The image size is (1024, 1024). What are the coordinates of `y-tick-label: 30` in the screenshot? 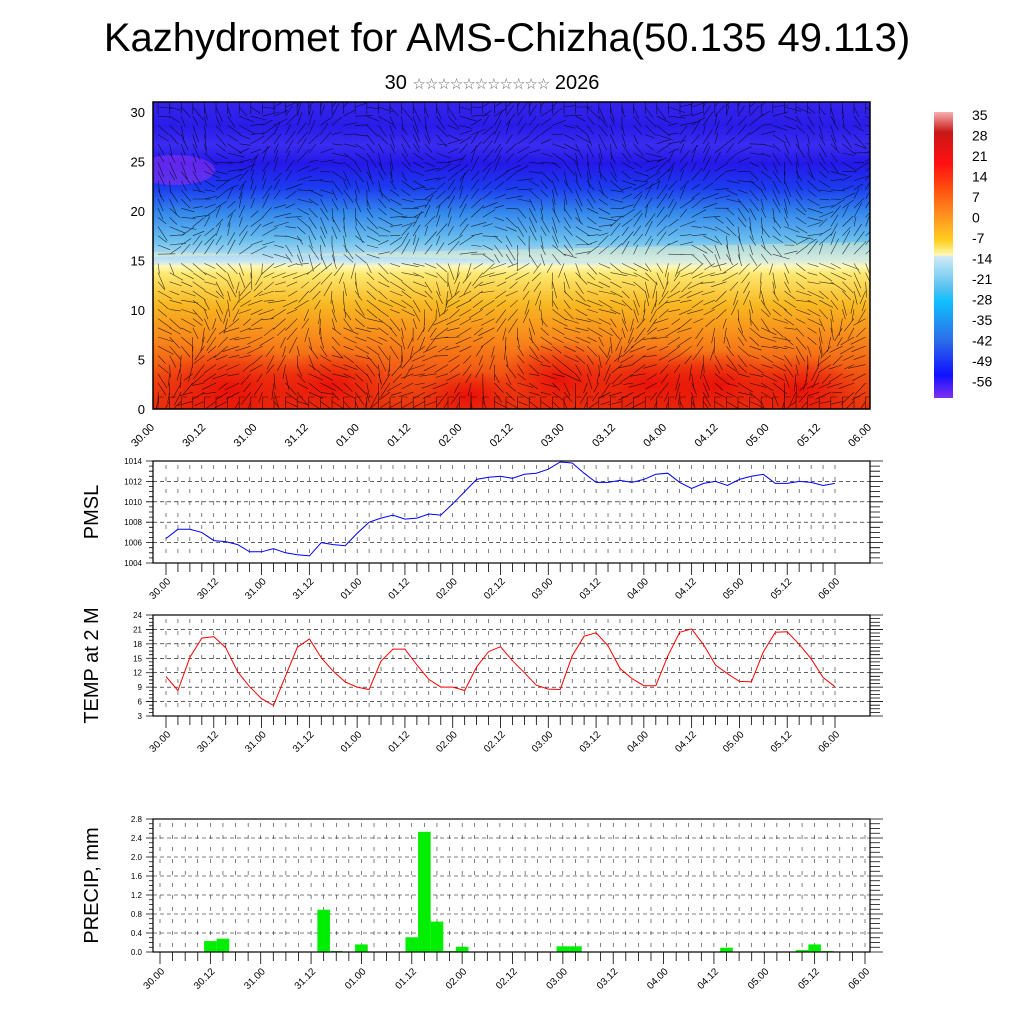 It's located at (138, 112).